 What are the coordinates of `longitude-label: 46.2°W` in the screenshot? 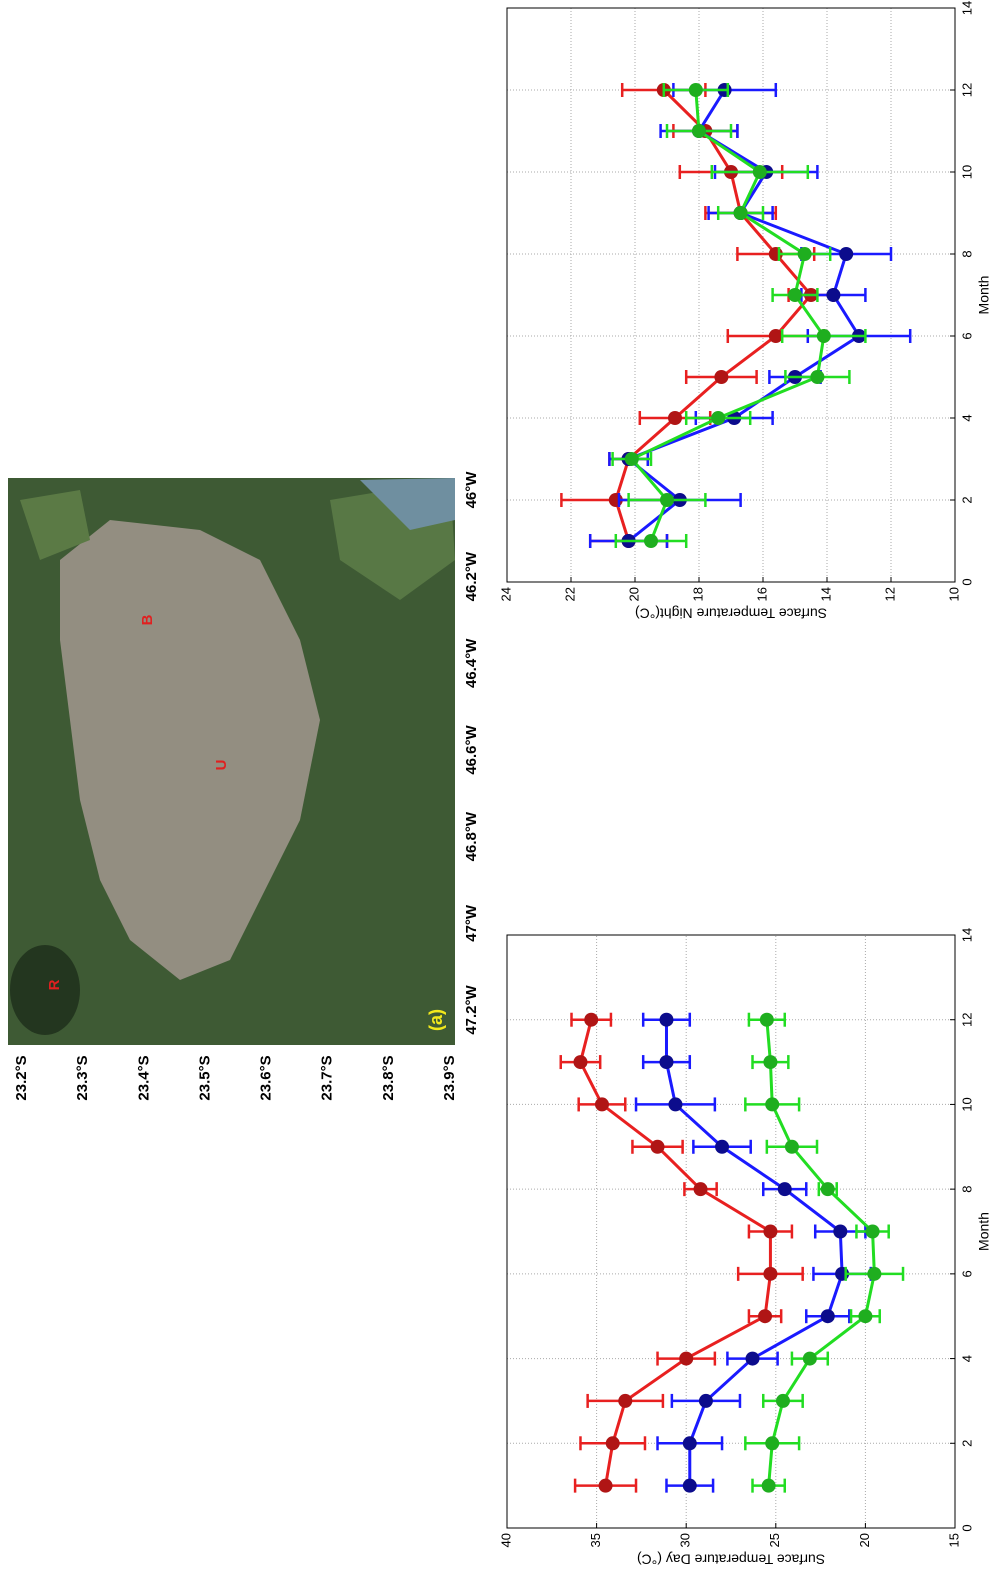 It's located at (471, 576).